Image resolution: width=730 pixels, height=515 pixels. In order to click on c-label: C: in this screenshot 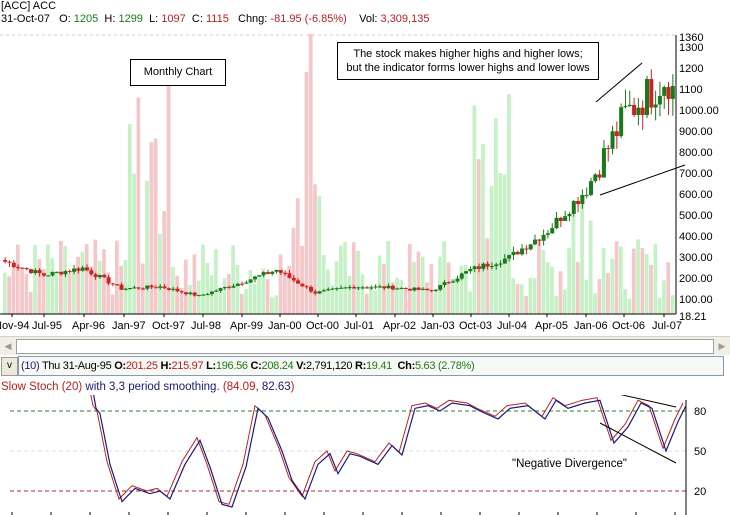, I will do `click(256, 366)`.